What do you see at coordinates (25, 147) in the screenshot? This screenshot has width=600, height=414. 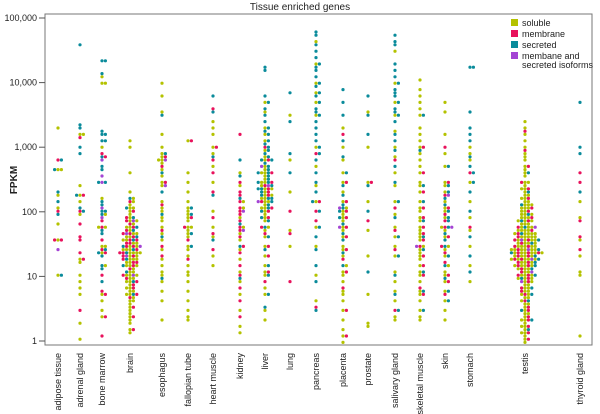 I see `y-tick-label: 1,000` at bounding box center [25, 147].